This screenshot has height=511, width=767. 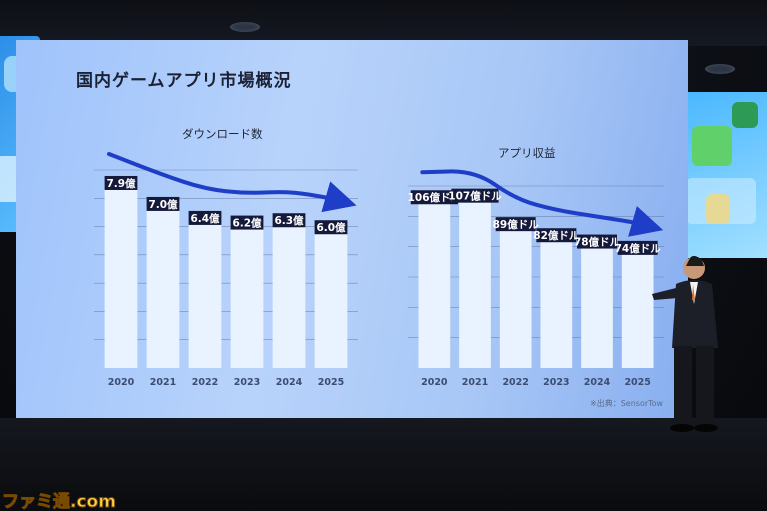 What do you see at coordinates (685, 344) in the screenshot?
I see `speaker-figure` at bounding box center [685, 344].